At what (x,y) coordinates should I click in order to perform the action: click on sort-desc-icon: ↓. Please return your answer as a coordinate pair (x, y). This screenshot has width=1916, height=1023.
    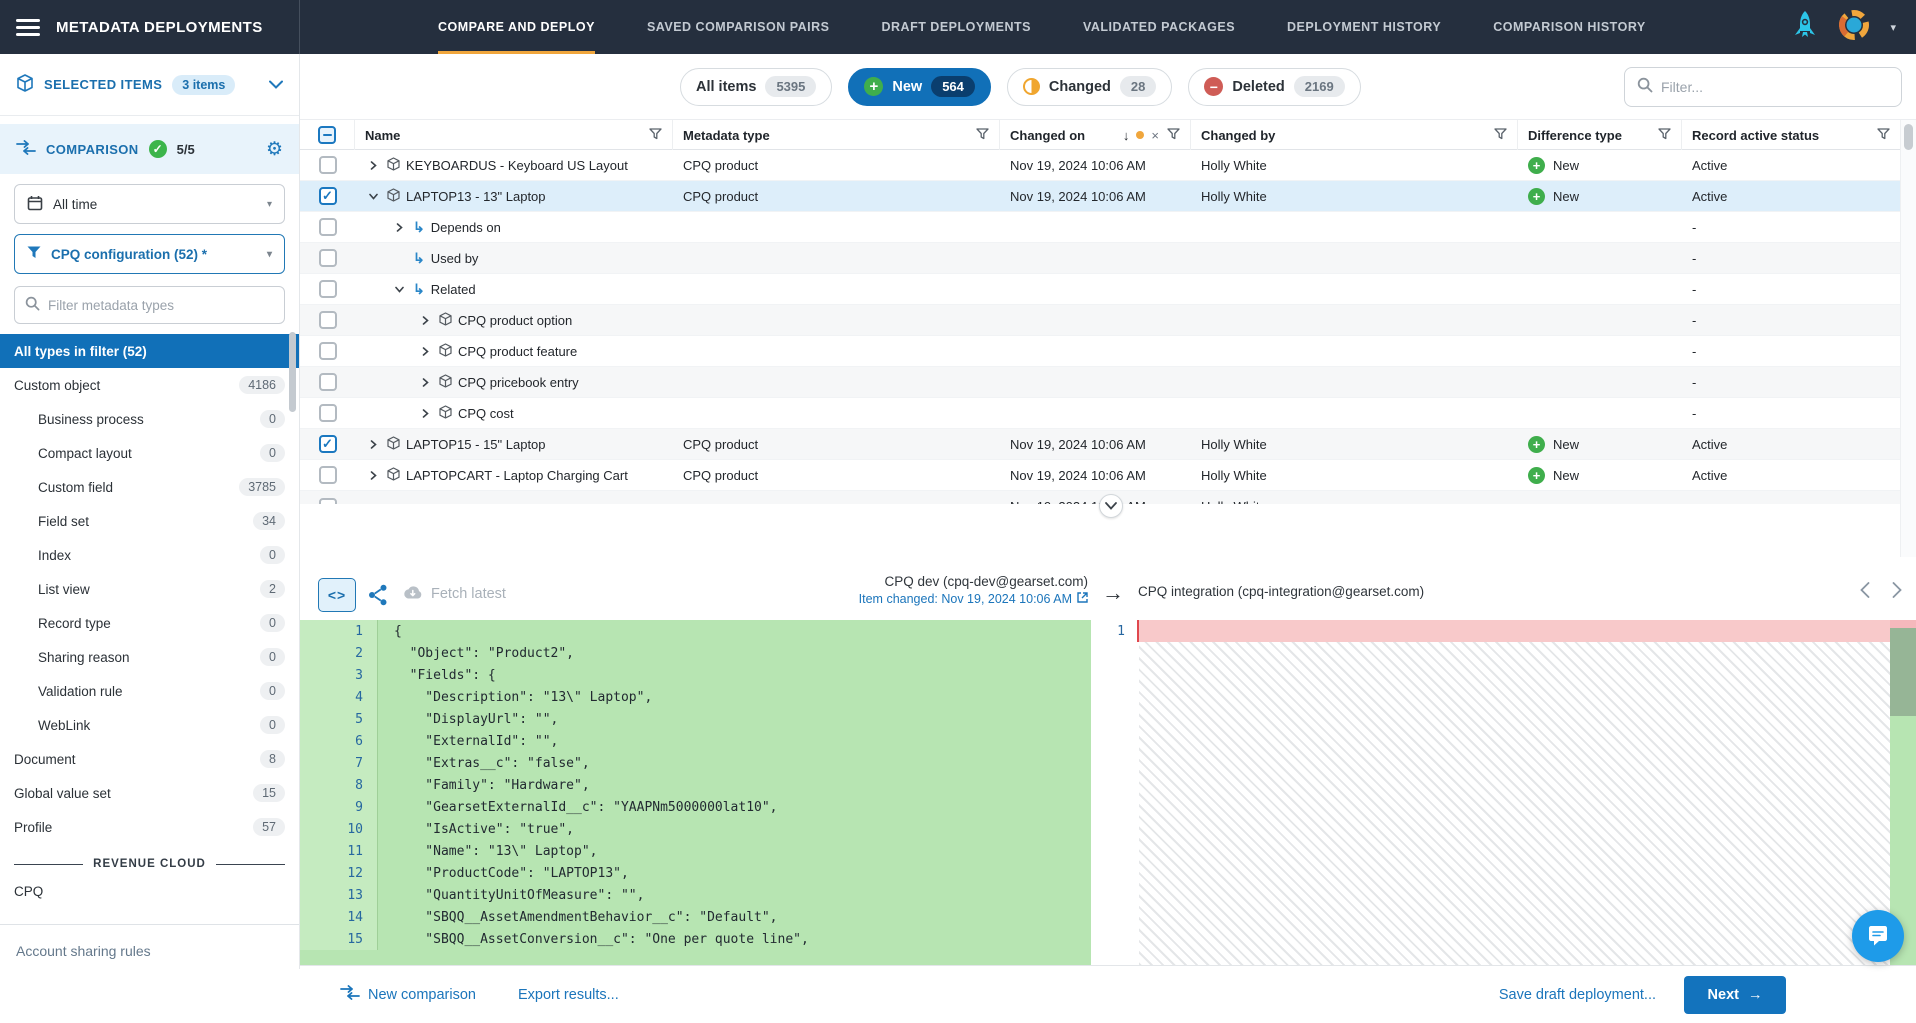
    Looking at the image, I should click on (1126, 135).